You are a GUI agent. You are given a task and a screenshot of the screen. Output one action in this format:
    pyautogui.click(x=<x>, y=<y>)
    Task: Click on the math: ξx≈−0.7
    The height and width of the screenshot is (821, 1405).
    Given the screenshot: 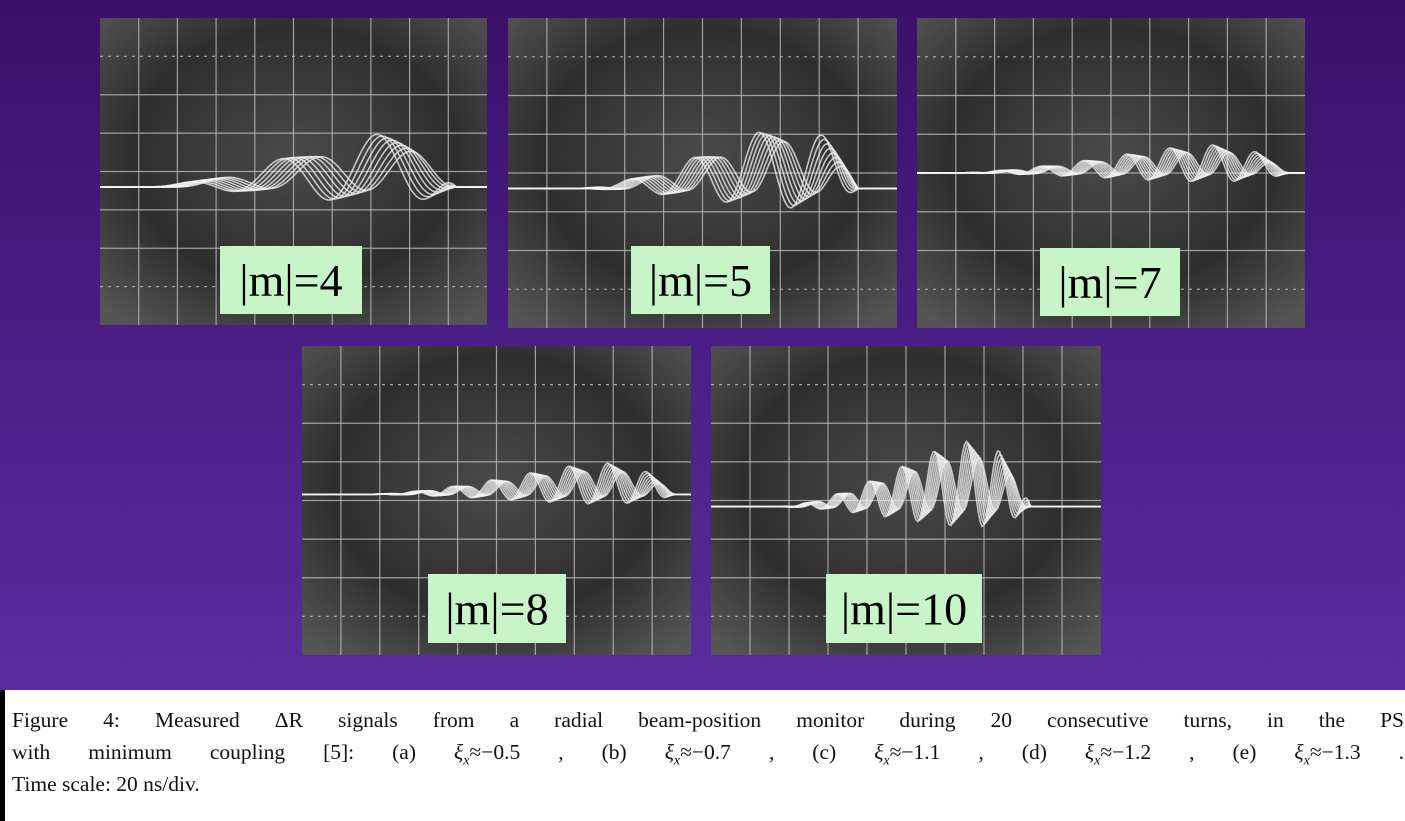 What is the action you would take?
    pyautogui.click(x=697, y=754)
    